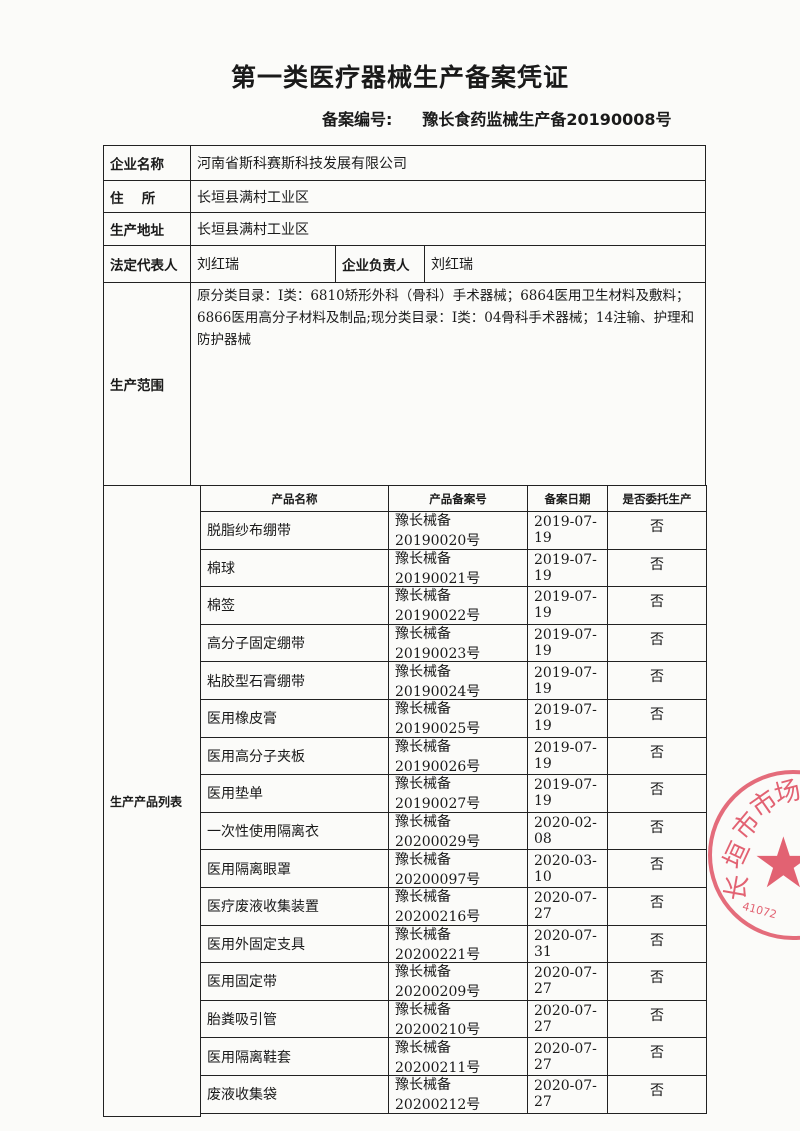  What do you see at coordinates (147, 384) in the screenshot?
I see `scope-label: 生产范围` at bounding box center [147, 384].